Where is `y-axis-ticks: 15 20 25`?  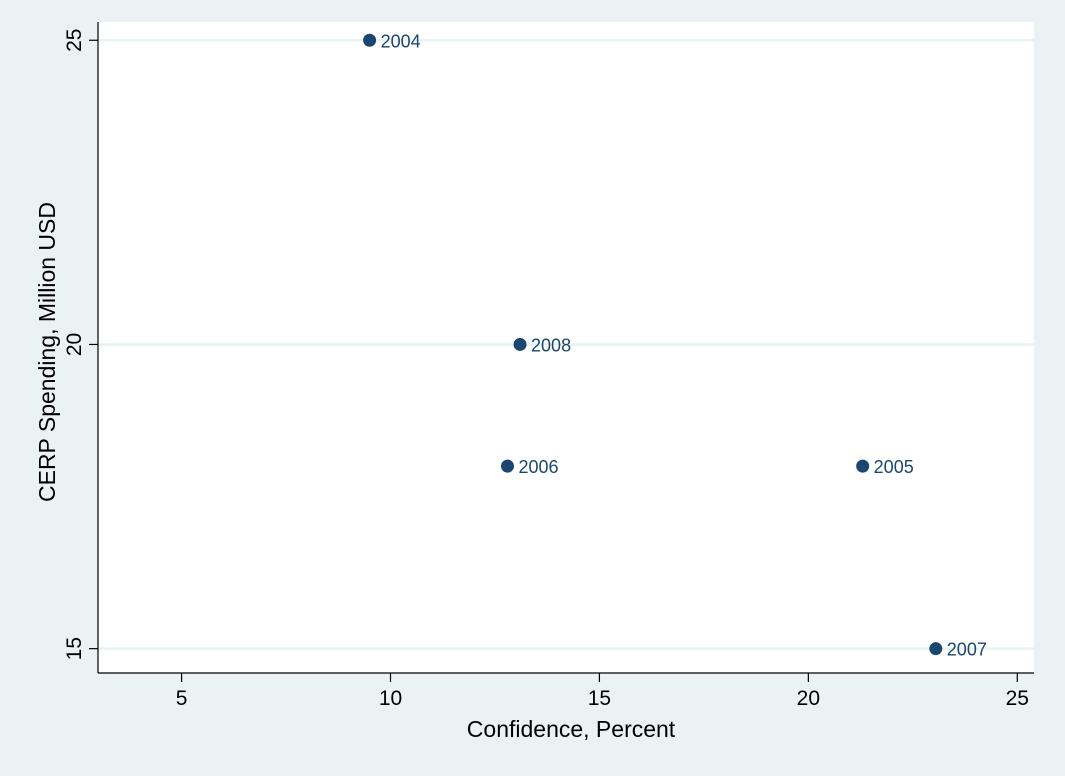
y-axis-ticks: 15 20 25 is located at coordinates (80, 344).